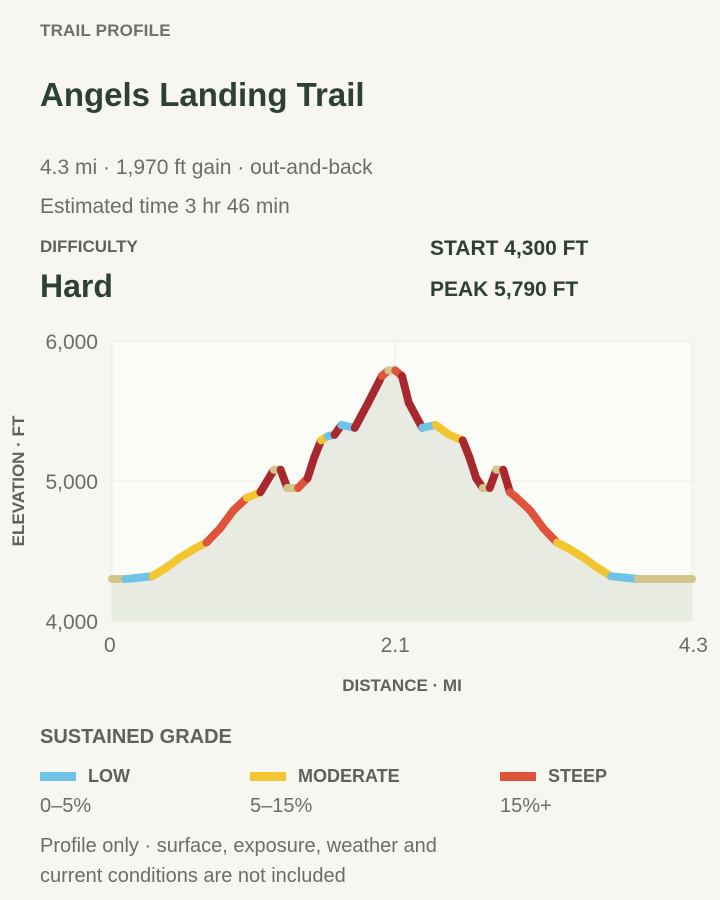 The width and height of the screenshot is (720, 900). I want to click on y-tick-label: 5,000, so click(71, 482).